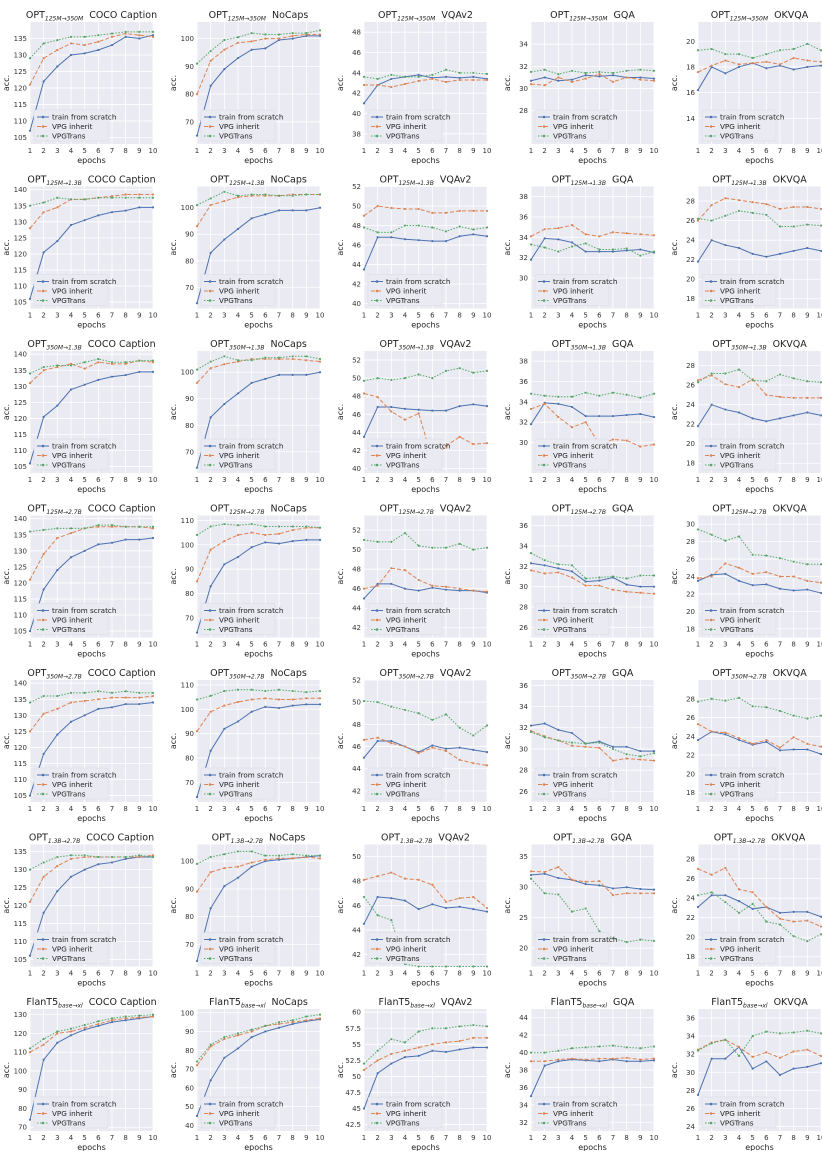 Image resolution: width=822 pixels, height=1155 pixels. Describe the element at coordinates (236, 300) in the screenshot. I see `legend-label: VPGTrans` at that location.